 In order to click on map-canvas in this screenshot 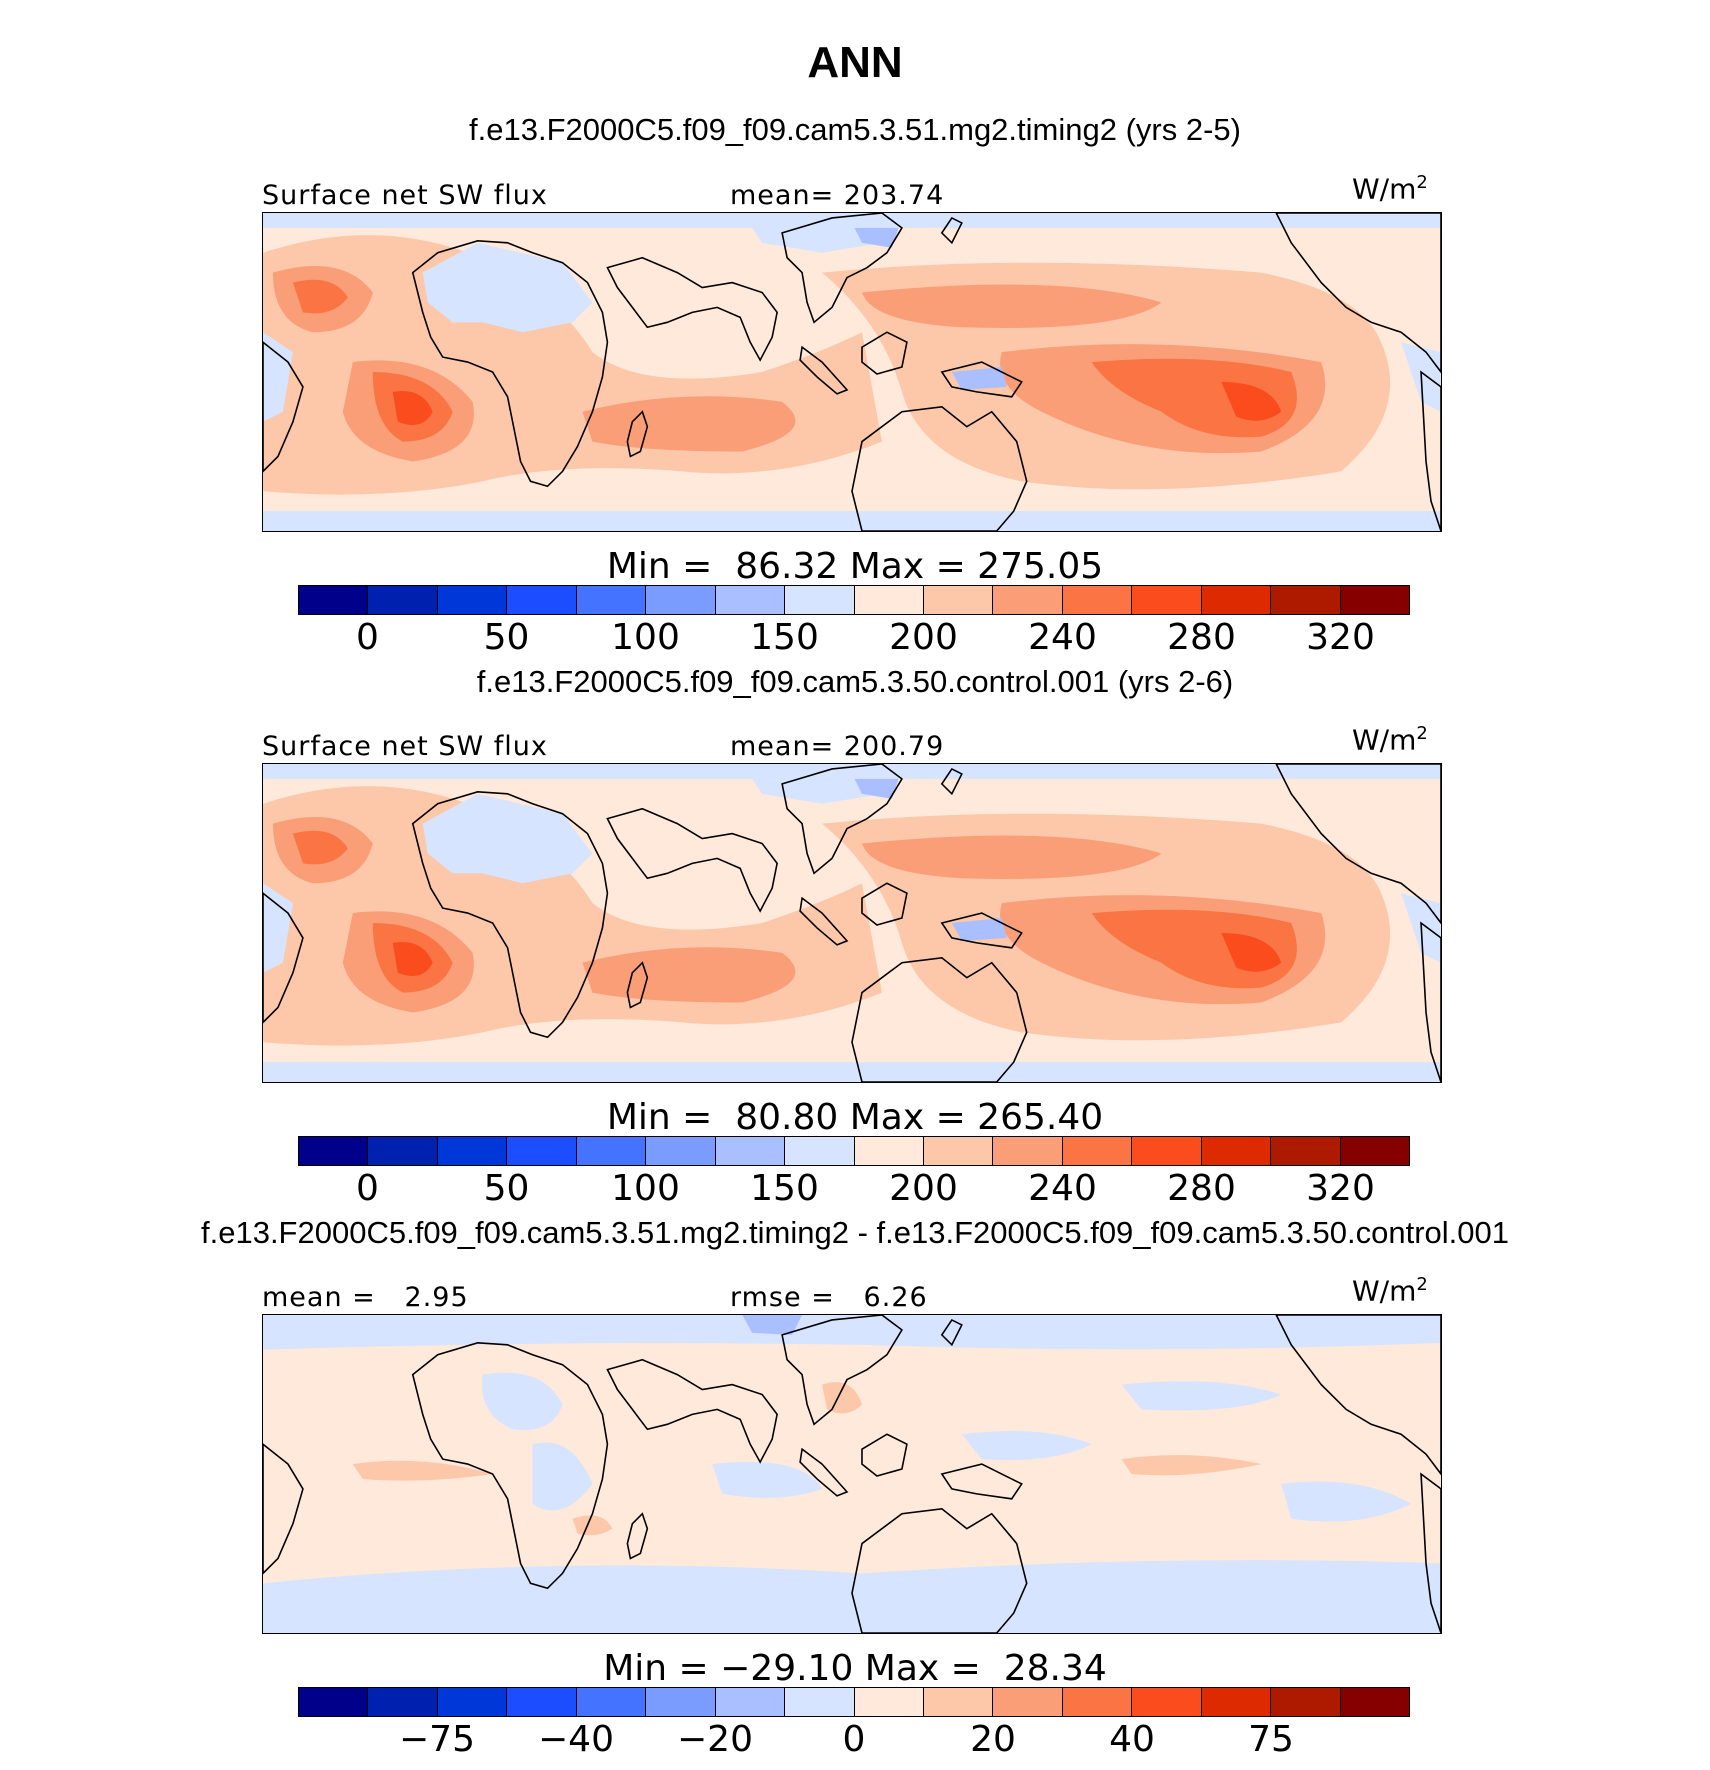, I will do `click(852, 372)`.